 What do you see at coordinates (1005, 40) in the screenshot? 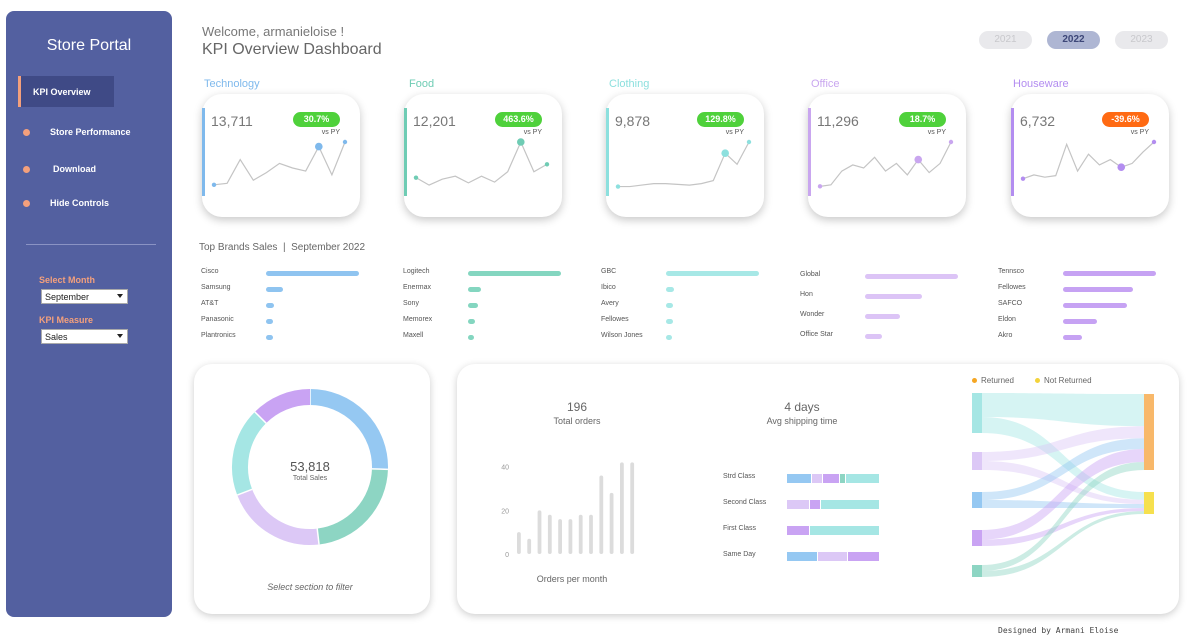
I see `year-button-2021: 2021` at bounding box center [1005, 40].